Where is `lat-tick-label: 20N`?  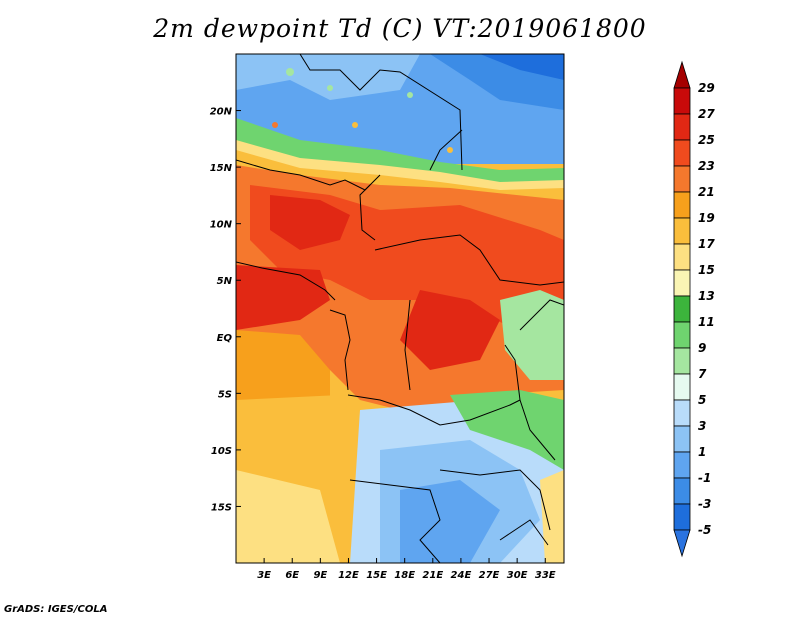 lat-tick-label: 20N is located at coordinates (221, 112).